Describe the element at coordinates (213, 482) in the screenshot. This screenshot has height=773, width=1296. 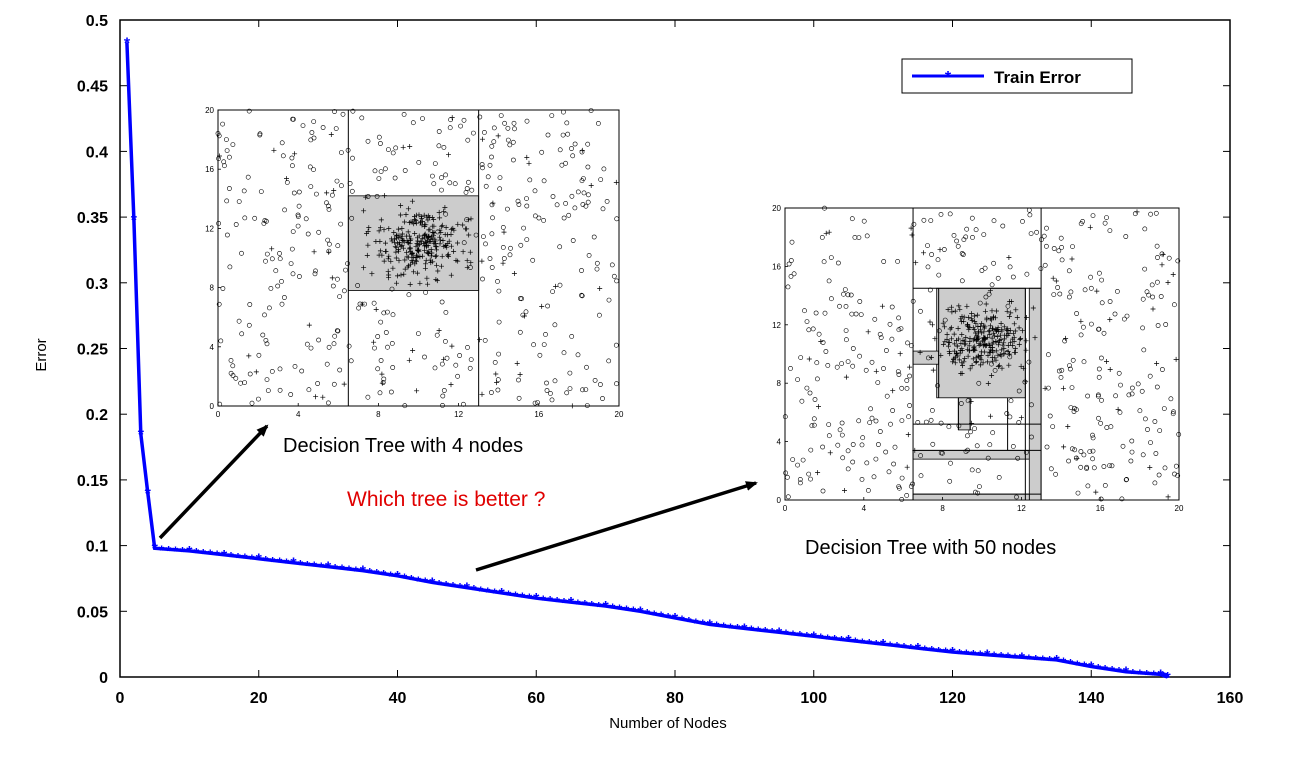
I see `arrow-to-4-node-tree` at that location.